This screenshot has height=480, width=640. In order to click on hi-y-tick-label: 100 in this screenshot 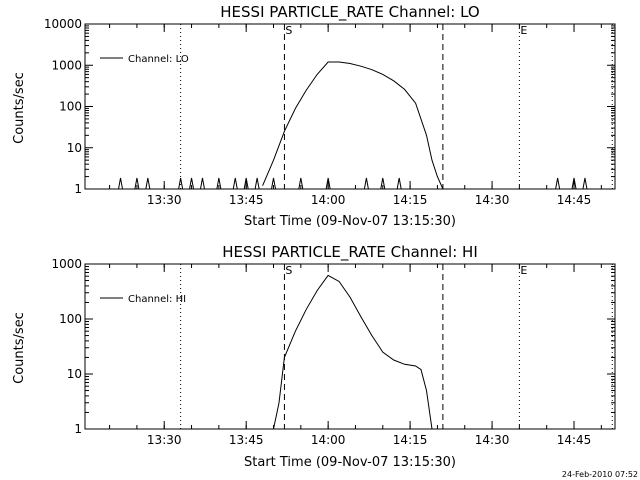, I will do `click(70, 319)`.